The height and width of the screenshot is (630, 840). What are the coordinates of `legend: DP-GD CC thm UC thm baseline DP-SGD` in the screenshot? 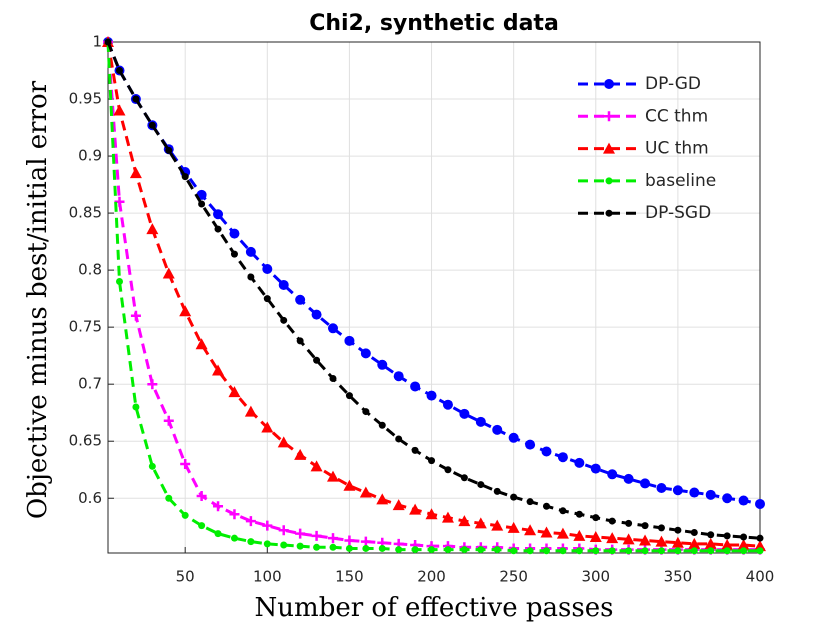 It's located at (647, 148).